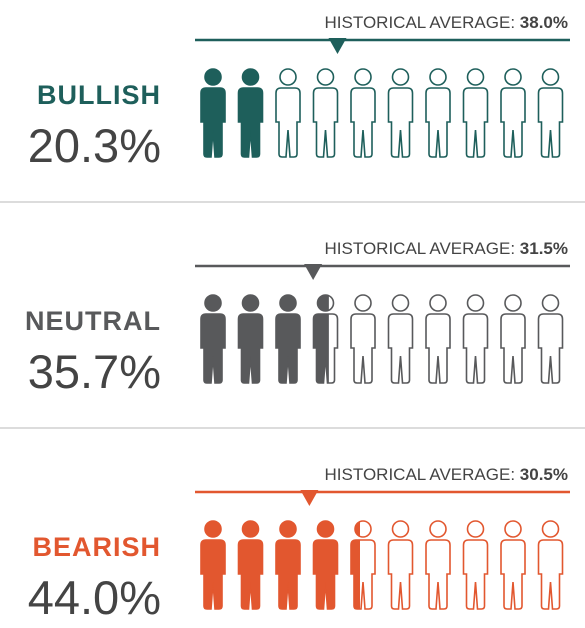 The image size is (585, 628). I want to click on value-label: 35.7%, so click(94, 371).